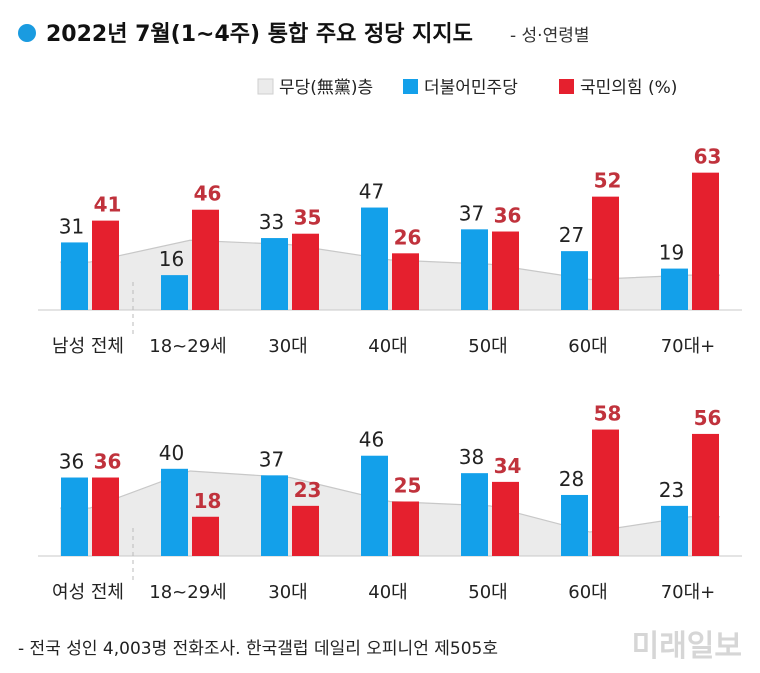  Describe the element at coordinates (687, 646) in the screenshot. I see `watermark-logo: 미래일보` at that location.